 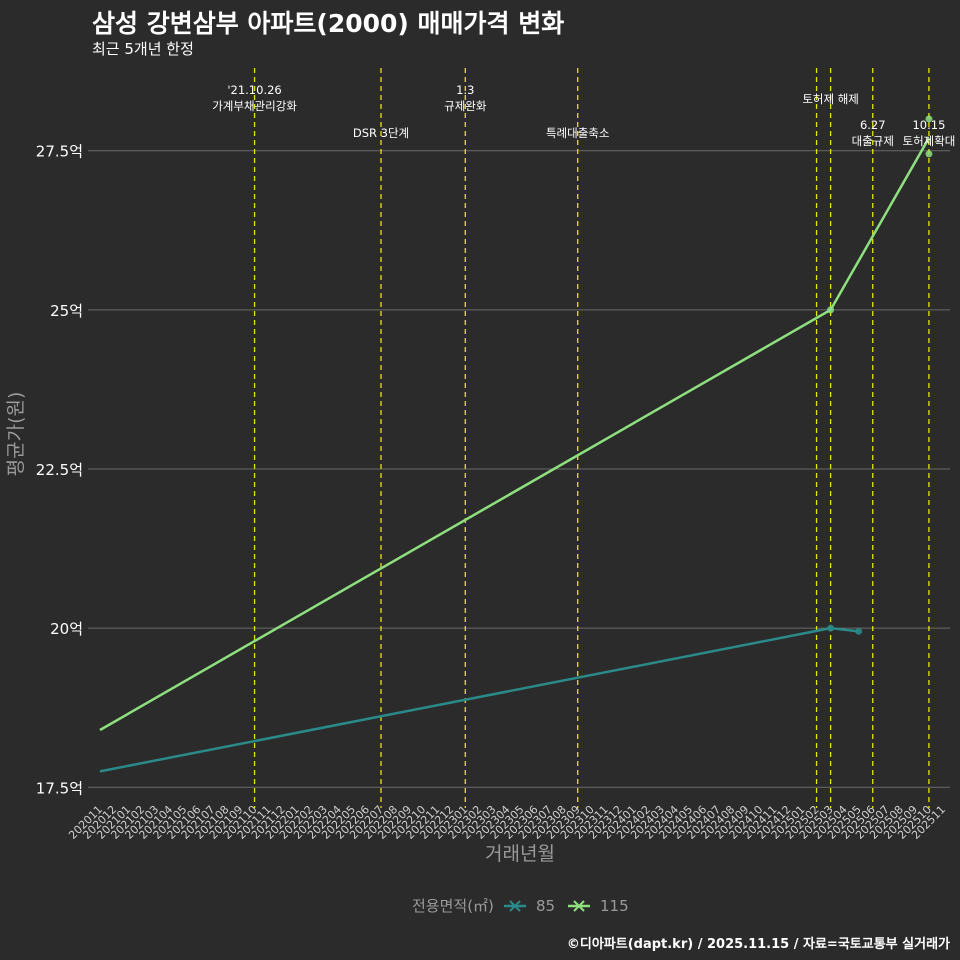 What do you see at coordinates (66, 311) in the screenshot?
I see `y-tick-label: 25억` at bounding box center [66, 311].